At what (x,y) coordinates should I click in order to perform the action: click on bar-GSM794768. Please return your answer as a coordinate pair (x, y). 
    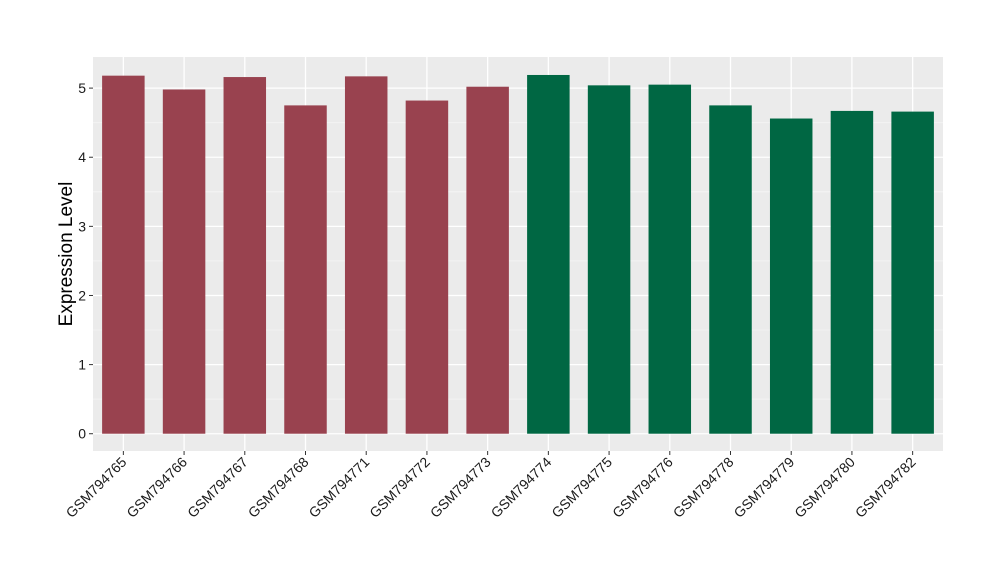
    Looking at the image, I should click on (305, 269).